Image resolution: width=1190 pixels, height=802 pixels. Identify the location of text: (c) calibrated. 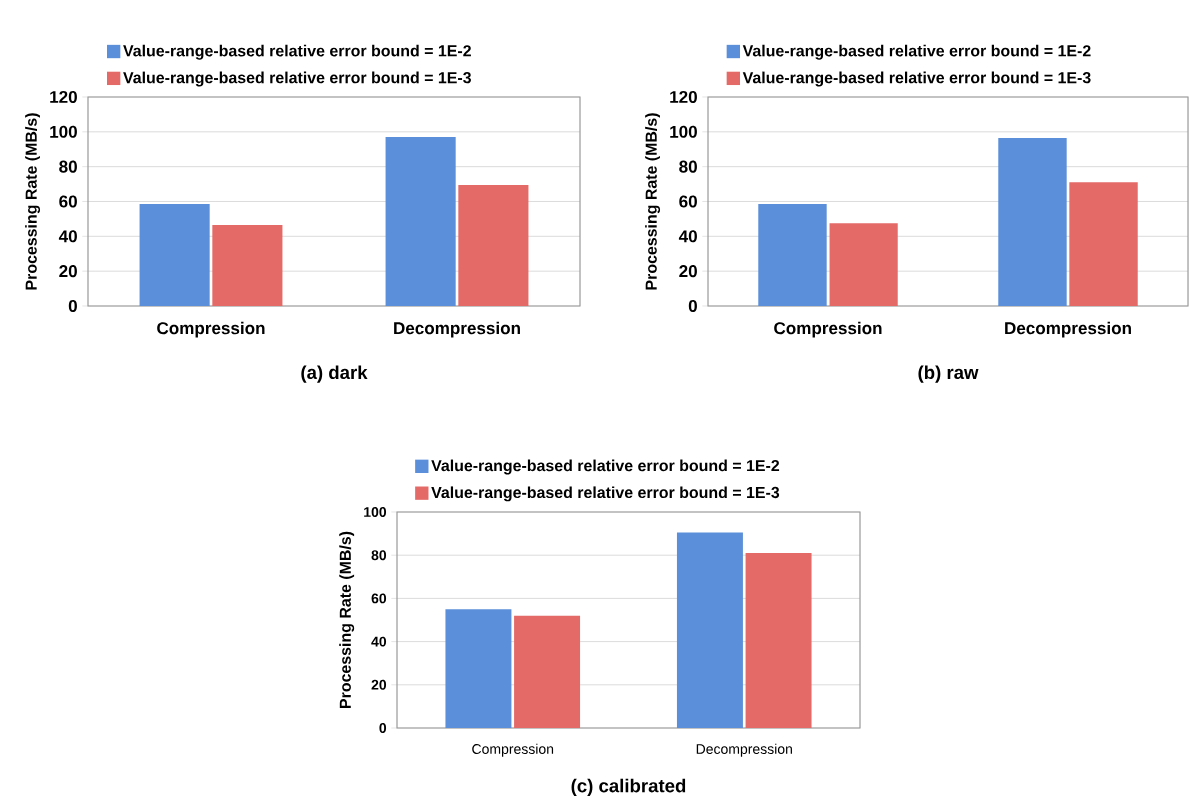
(628, 787).